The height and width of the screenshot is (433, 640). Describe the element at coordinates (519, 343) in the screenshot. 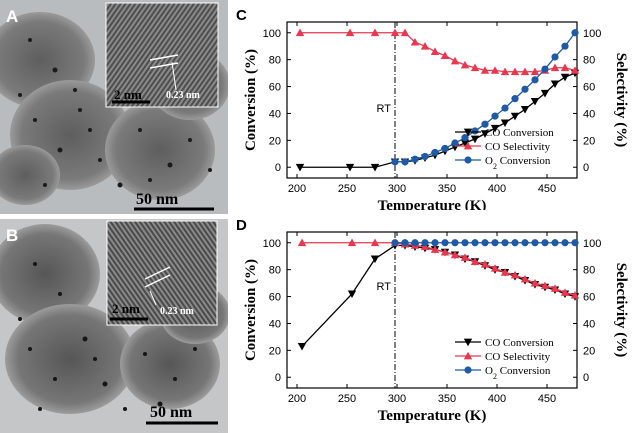

I see `legend-label-d: CO Conversion` at that location.